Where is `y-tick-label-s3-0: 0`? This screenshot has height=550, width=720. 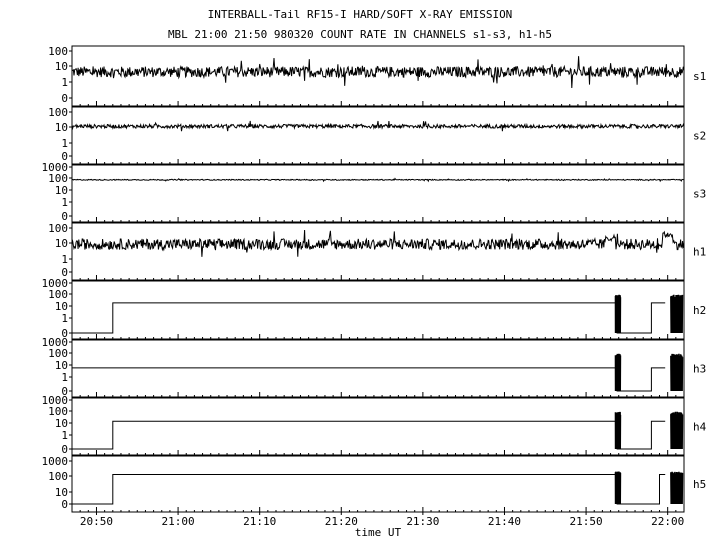
y-tick-label-s3-0: 0 is located at coordinates (64, 216).